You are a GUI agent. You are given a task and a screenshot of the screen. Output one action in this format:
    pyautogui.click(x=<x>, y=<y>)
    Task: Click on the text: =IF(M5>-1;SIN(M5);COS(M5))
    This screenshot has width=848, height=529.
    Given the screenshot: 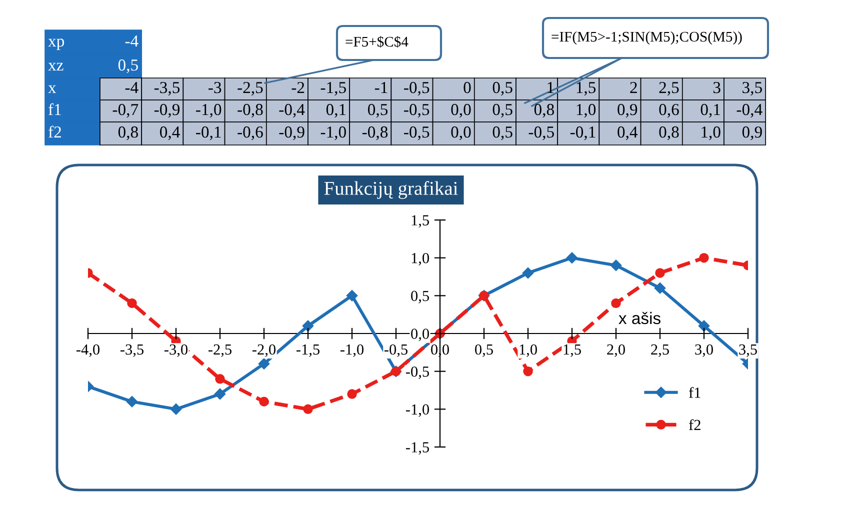 What is the action you would take?
    pyautogui.click(x=647, y=38)
    